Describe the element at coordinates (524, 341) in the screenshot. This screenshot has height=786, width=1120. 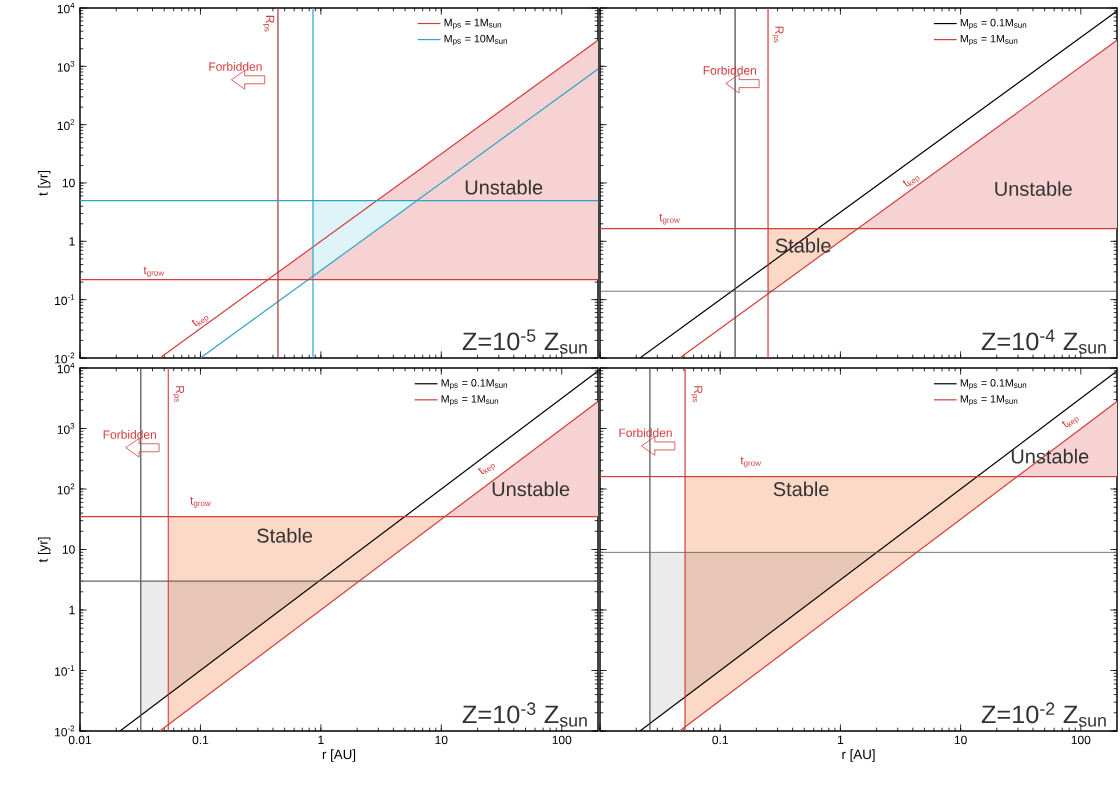
I see `annotation: Z=10$^{-5}$ Z$_{sun}$` at that location.